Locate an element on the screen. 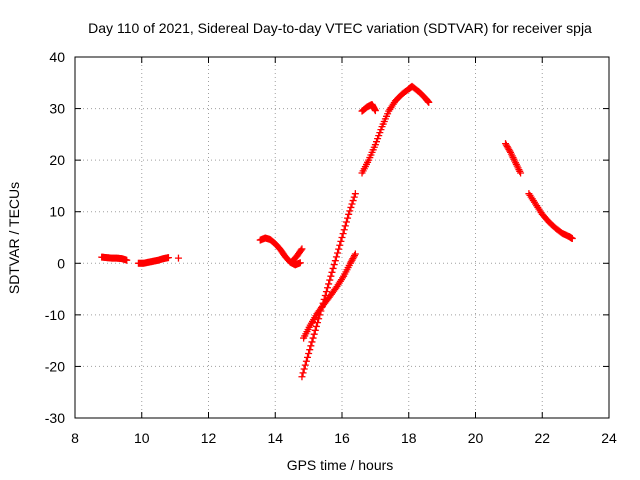 The height and width of the screenshot is (480, 640). y-tick-label: -30 is located at coordinates (55, 418).